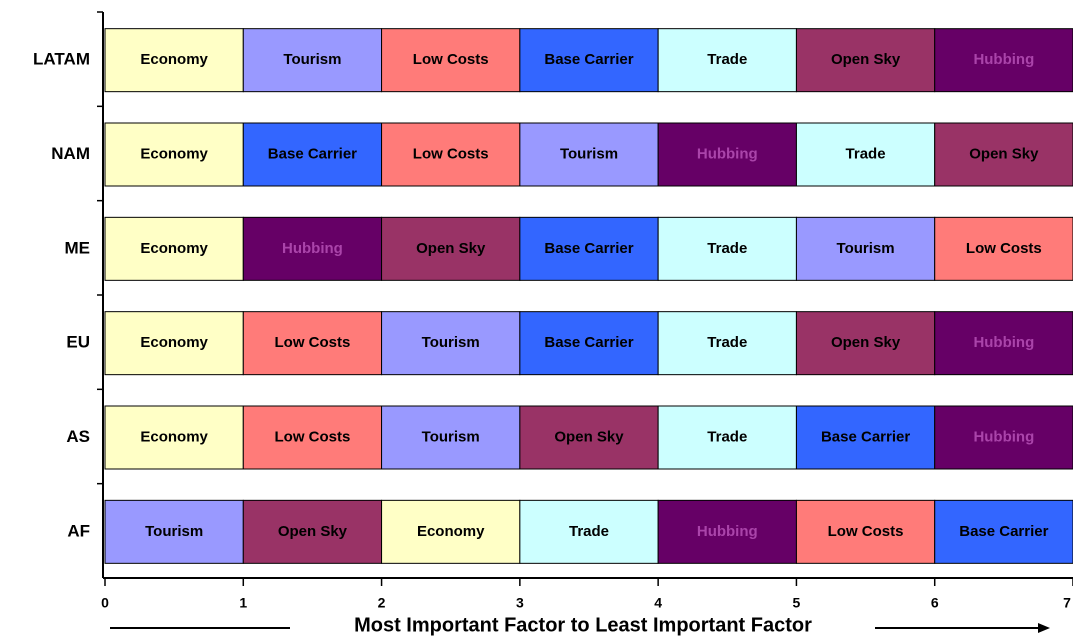 Image resolution: width=1073 pixels, height=636 pixels. I want to click on x-tick-label: 2, so click(382, 603).